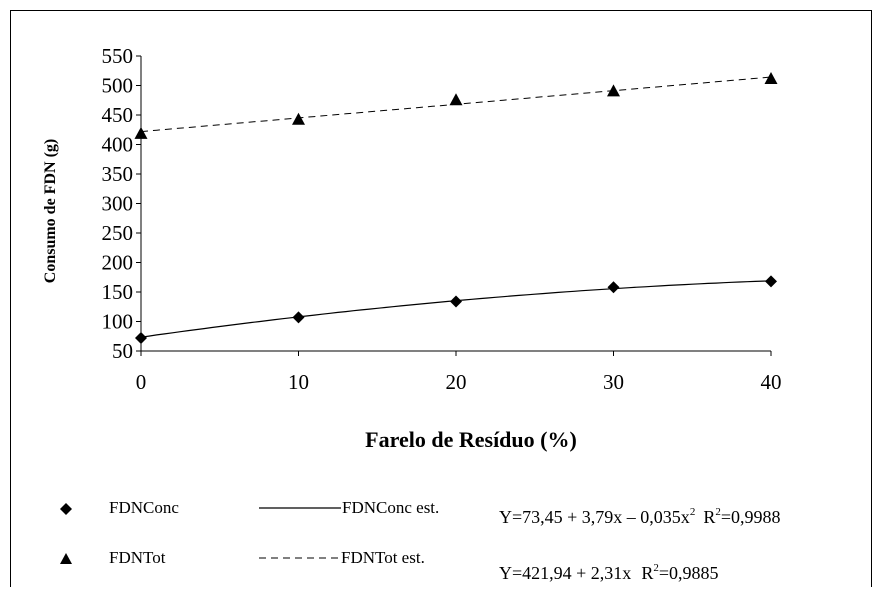  I want to click on y-tick-label: 200, so click(118, 263).